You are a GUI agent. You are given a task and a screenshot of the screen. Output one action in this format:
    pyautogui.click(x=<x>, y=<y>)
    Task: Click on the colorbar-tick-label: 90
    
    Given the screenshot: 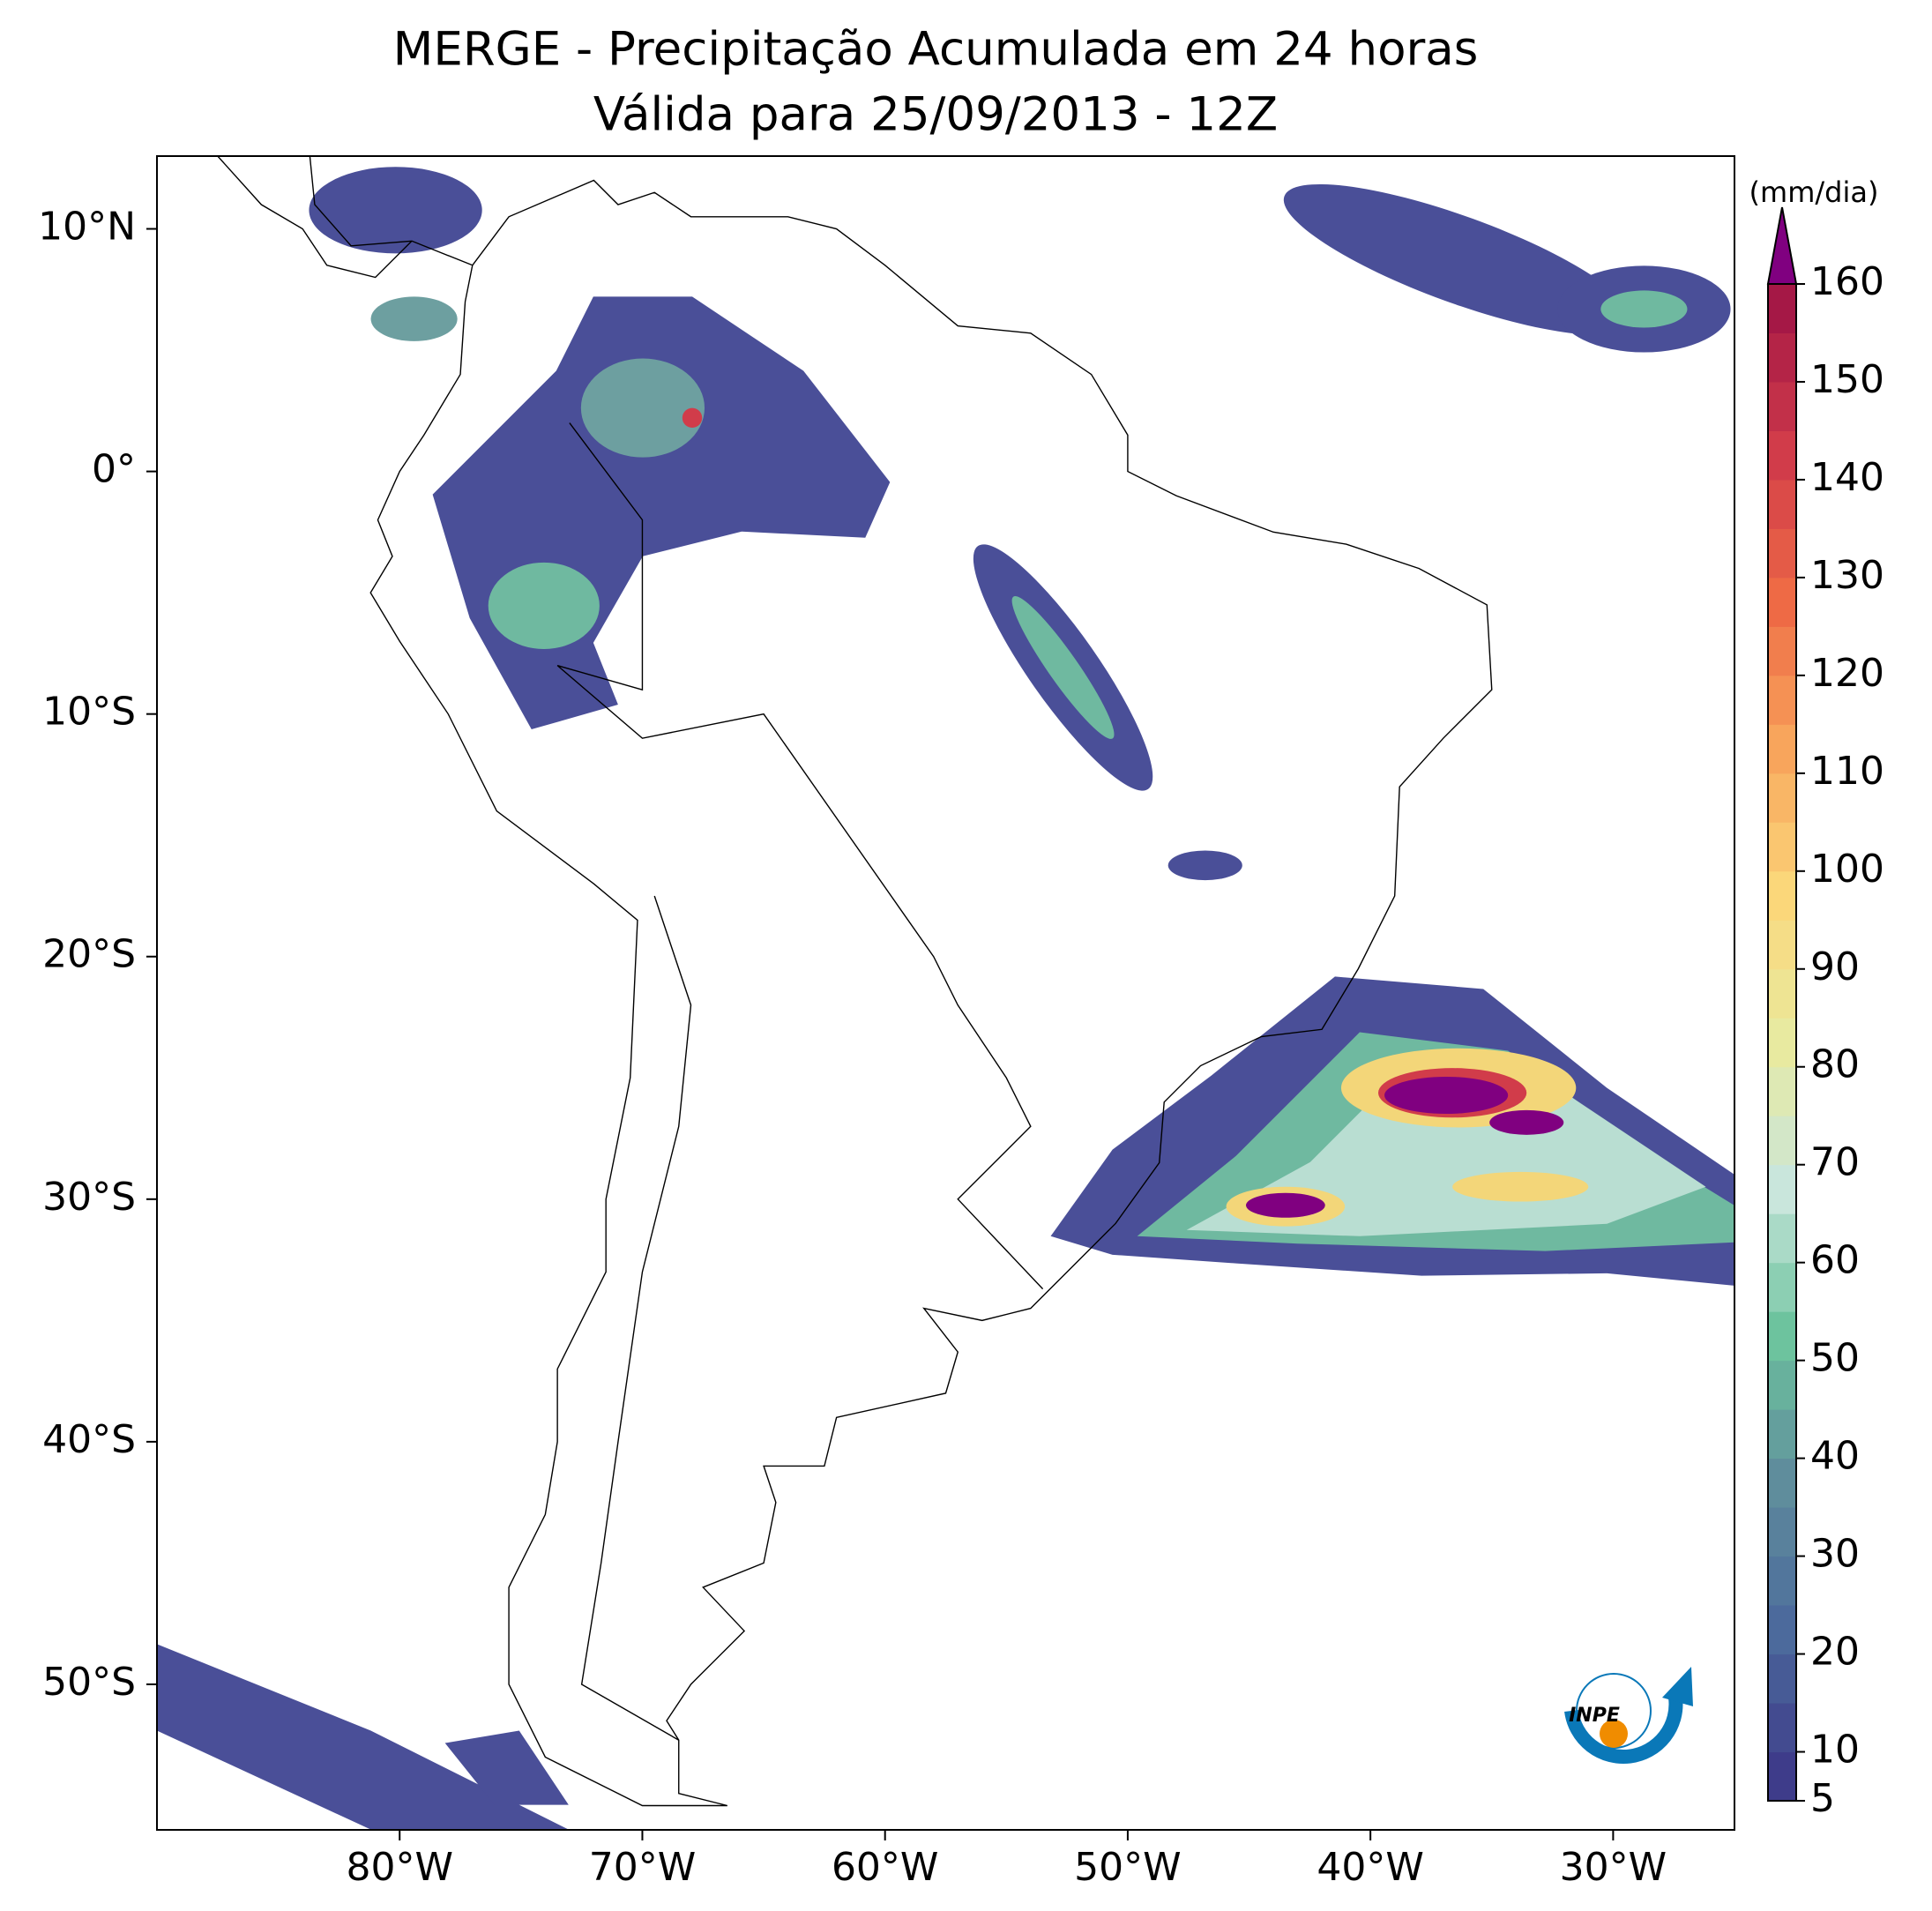 What is the action you would take?
    pyautogui.click(x=1835, y=966)
    